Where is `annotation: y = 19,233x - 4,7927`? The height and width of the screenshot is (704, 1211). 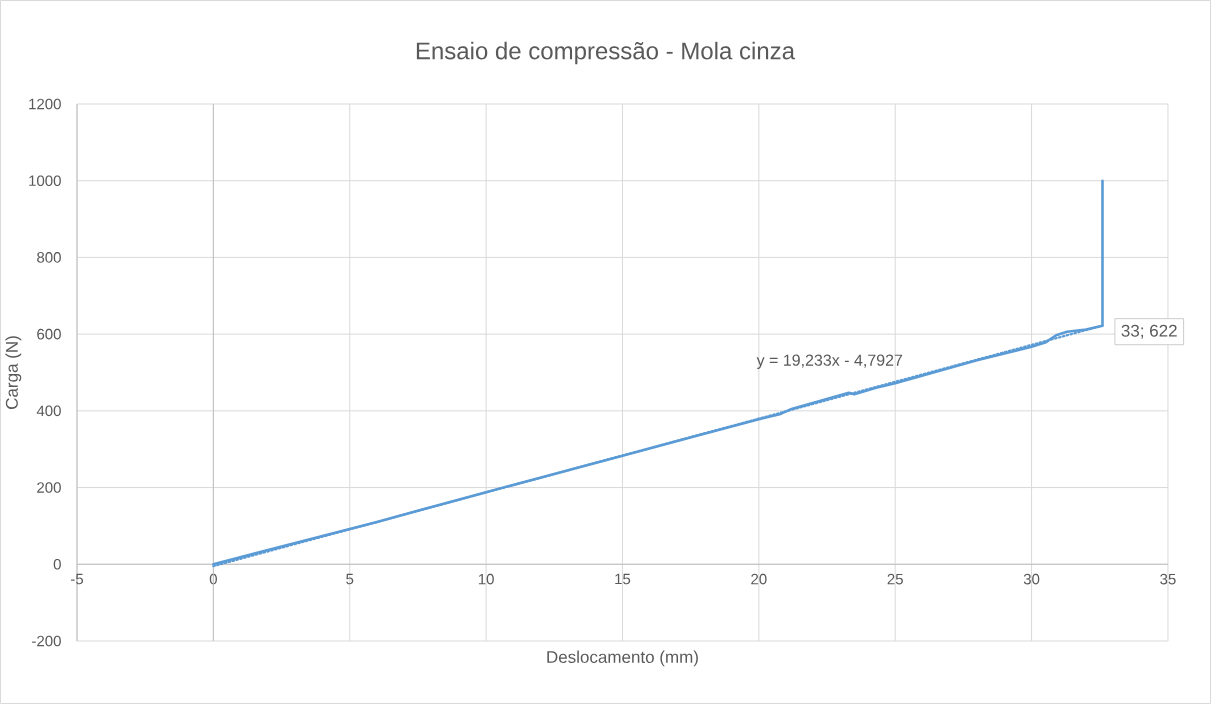 annotation: y = 19,233x - 4,7927 is located at coordinates (829, 361).